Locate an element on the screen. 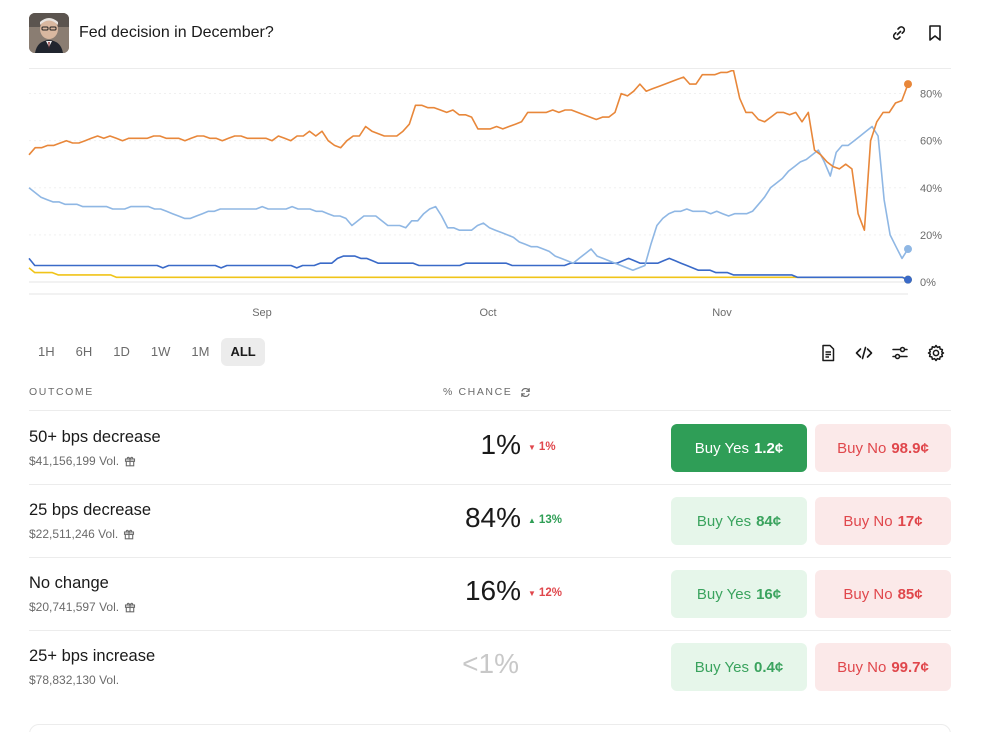 This screenshot has height=732, width=982. range-1h: 1H is located at coordinates (46, 351).